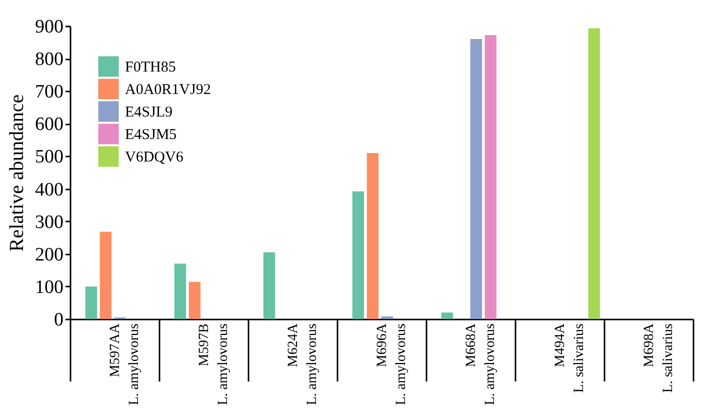 This screenshot has width=708, height=415. I want to click on y-tick-label: 800, so click(49, 59).